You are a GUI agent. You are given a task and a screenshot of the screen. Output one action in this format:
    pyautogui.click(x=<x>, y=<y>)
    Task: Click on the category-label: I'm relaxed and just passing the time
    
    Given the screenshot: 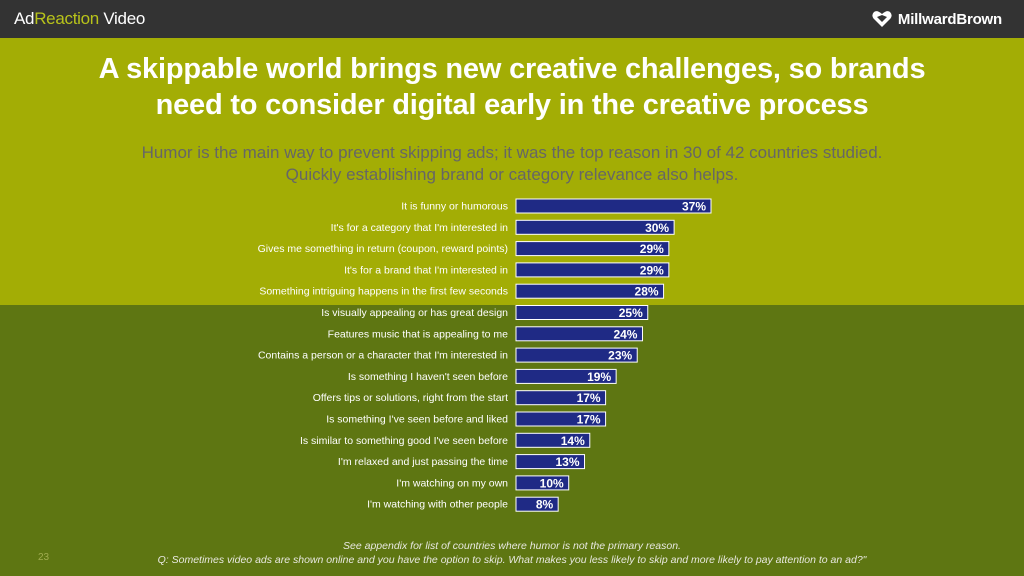 What is the action you would take?
    pyautogui.click(x=423, y=462)
    